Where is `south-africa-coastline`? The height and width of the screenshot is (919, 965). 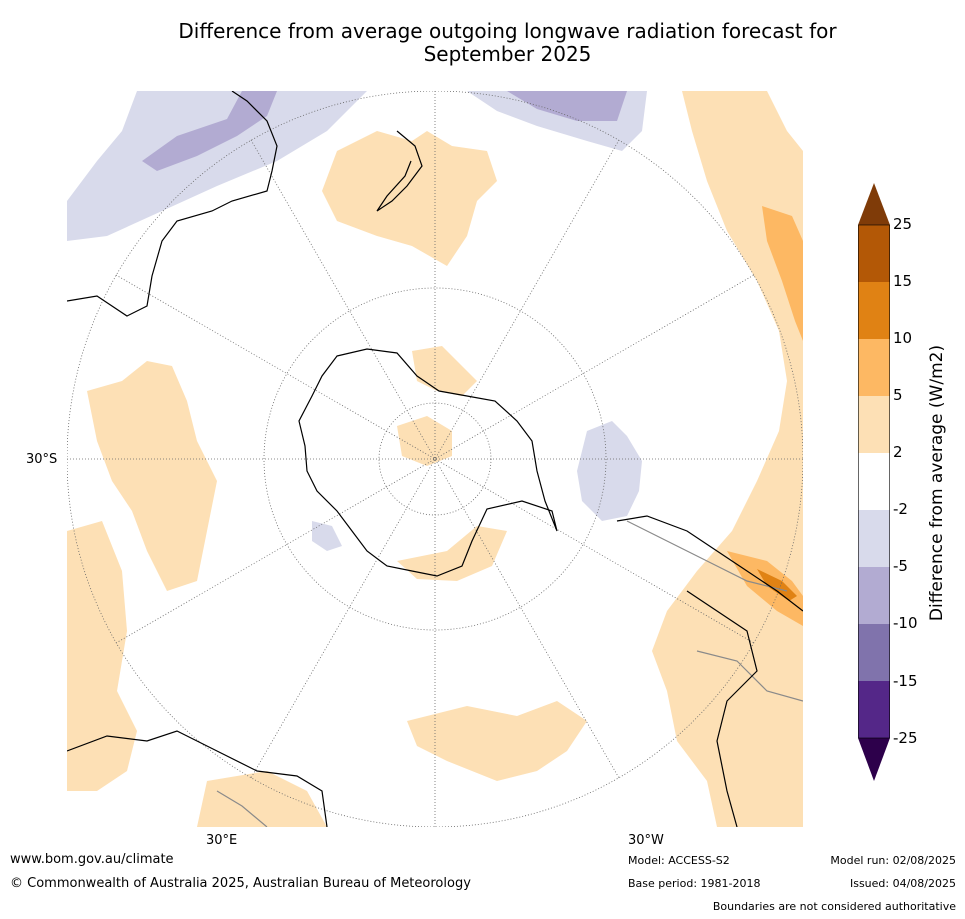 south-africa-coastline is located at coordinates (197, 778).